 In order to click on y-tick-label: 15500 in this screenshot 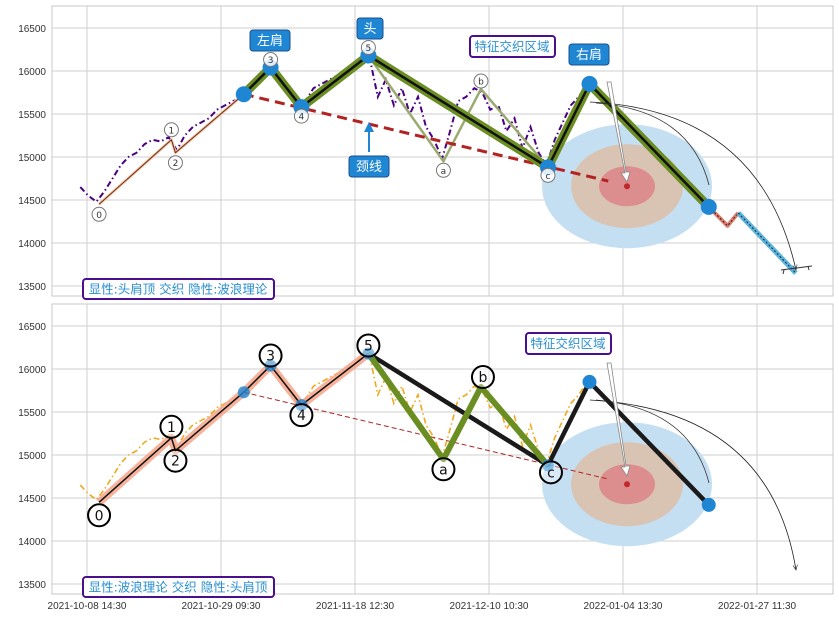, I will do `click(32, 115)`.